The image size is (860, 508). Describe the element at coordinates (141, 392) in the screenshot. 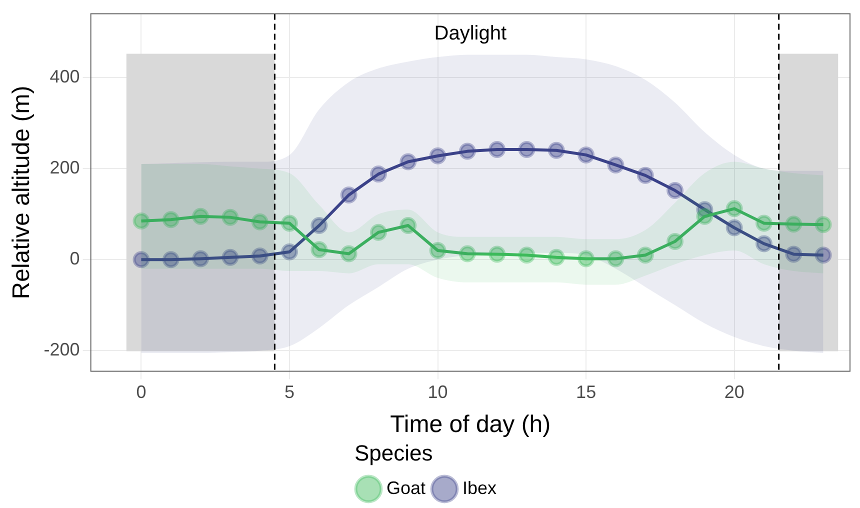

I see `x-tick-label: 0` at that location.